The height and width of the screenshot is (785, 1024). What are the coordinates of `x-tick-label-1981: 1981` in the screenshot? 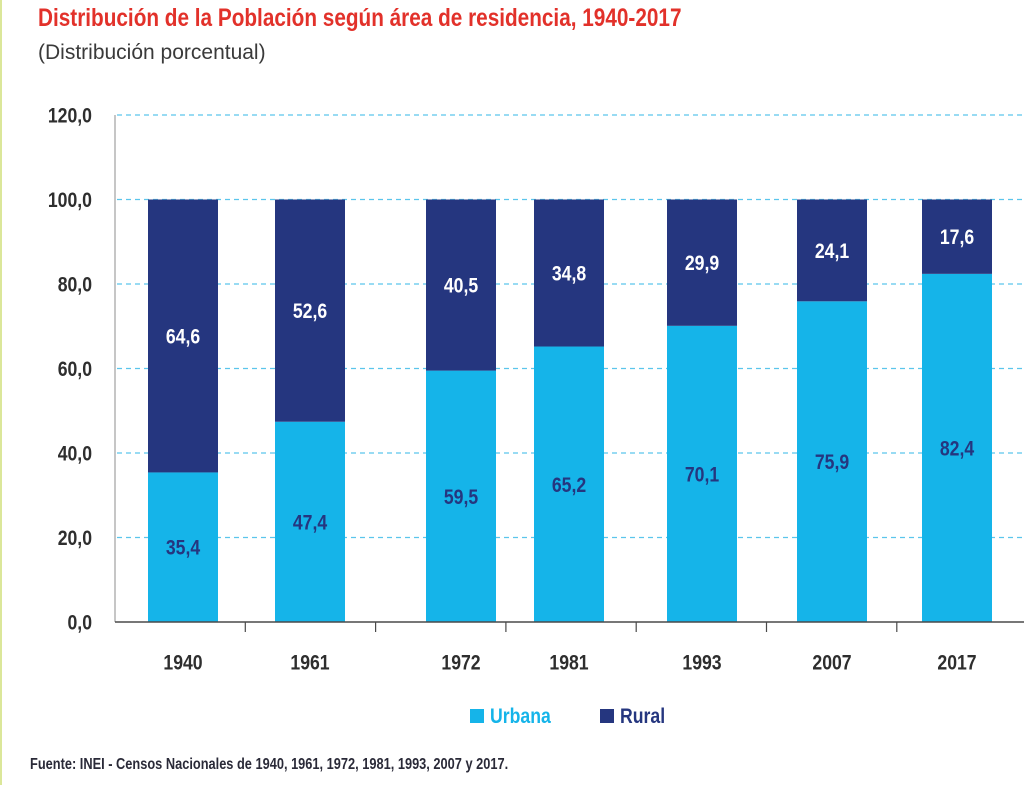 It's located at (568, 663).